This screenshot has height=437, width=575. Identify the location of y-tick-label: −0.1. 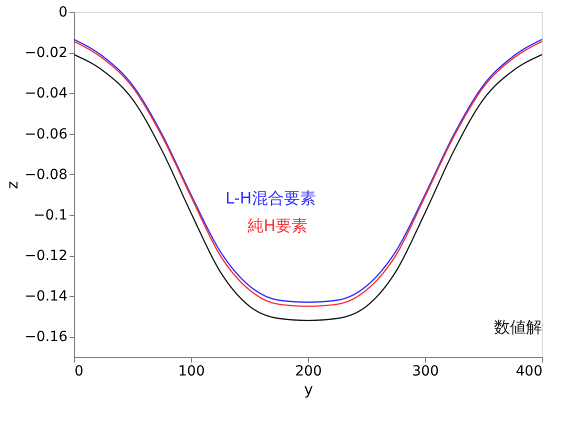
(51, 215).